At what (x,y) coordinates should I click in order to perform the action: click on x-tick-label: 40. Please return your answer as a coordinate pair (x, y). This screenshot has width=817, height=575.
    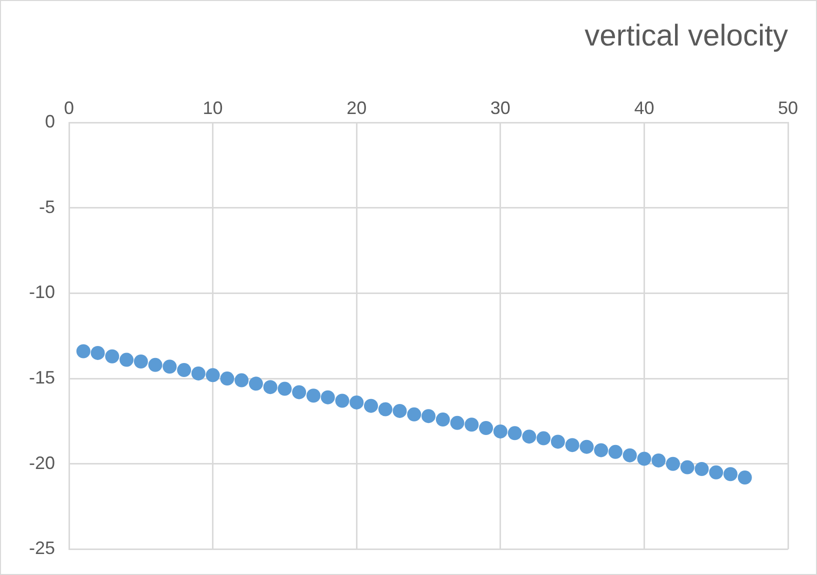
    Looking at the image, I should click on (644, 108).